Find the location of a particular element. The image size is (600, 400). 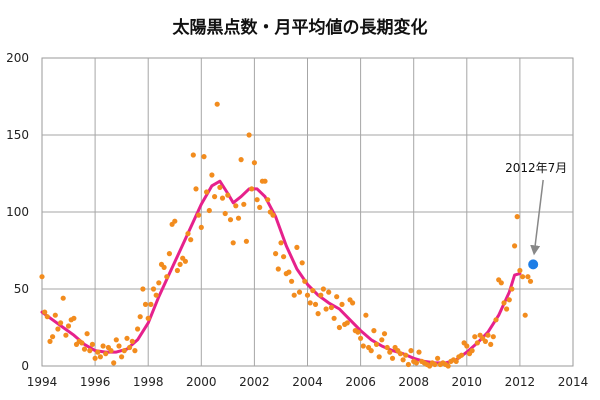

y-tick-label: 50 is located at coordinates (21, 289).